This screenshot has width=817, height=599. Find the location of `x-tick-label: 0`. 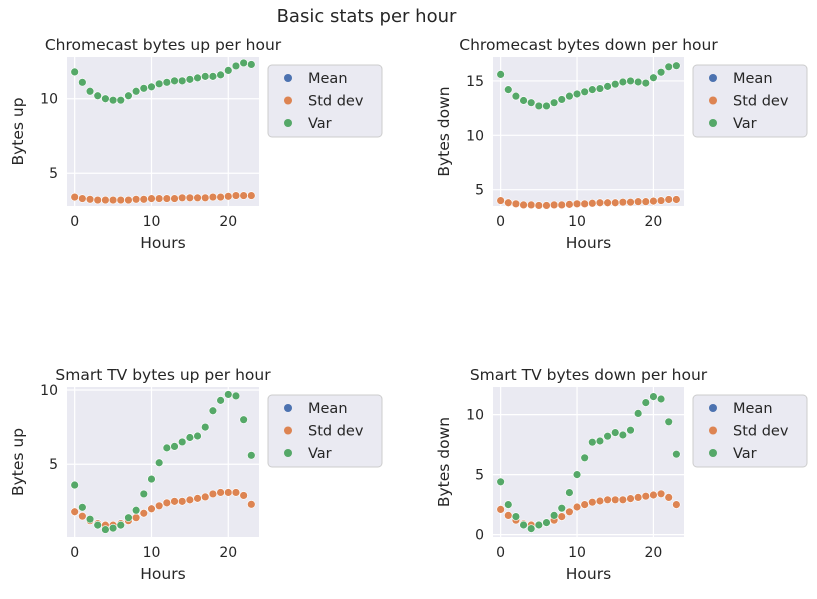

x-tick-label: 0 is located at coordinates (500, 222).